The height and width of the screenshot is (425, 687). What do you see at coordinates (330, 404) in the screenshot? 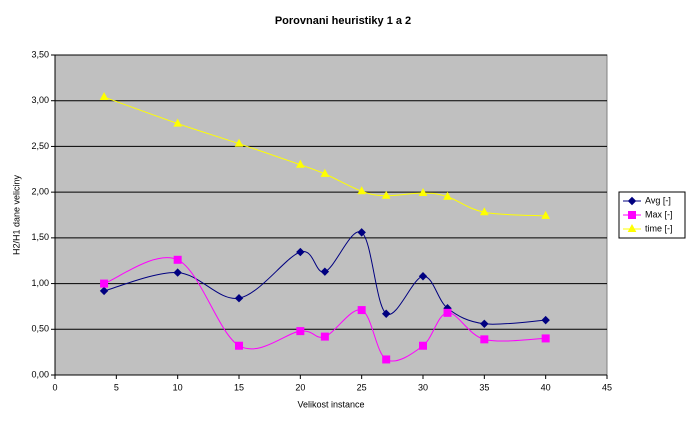
I see `x-axis-label: Velikost instance` at bounding box center [330, 404].